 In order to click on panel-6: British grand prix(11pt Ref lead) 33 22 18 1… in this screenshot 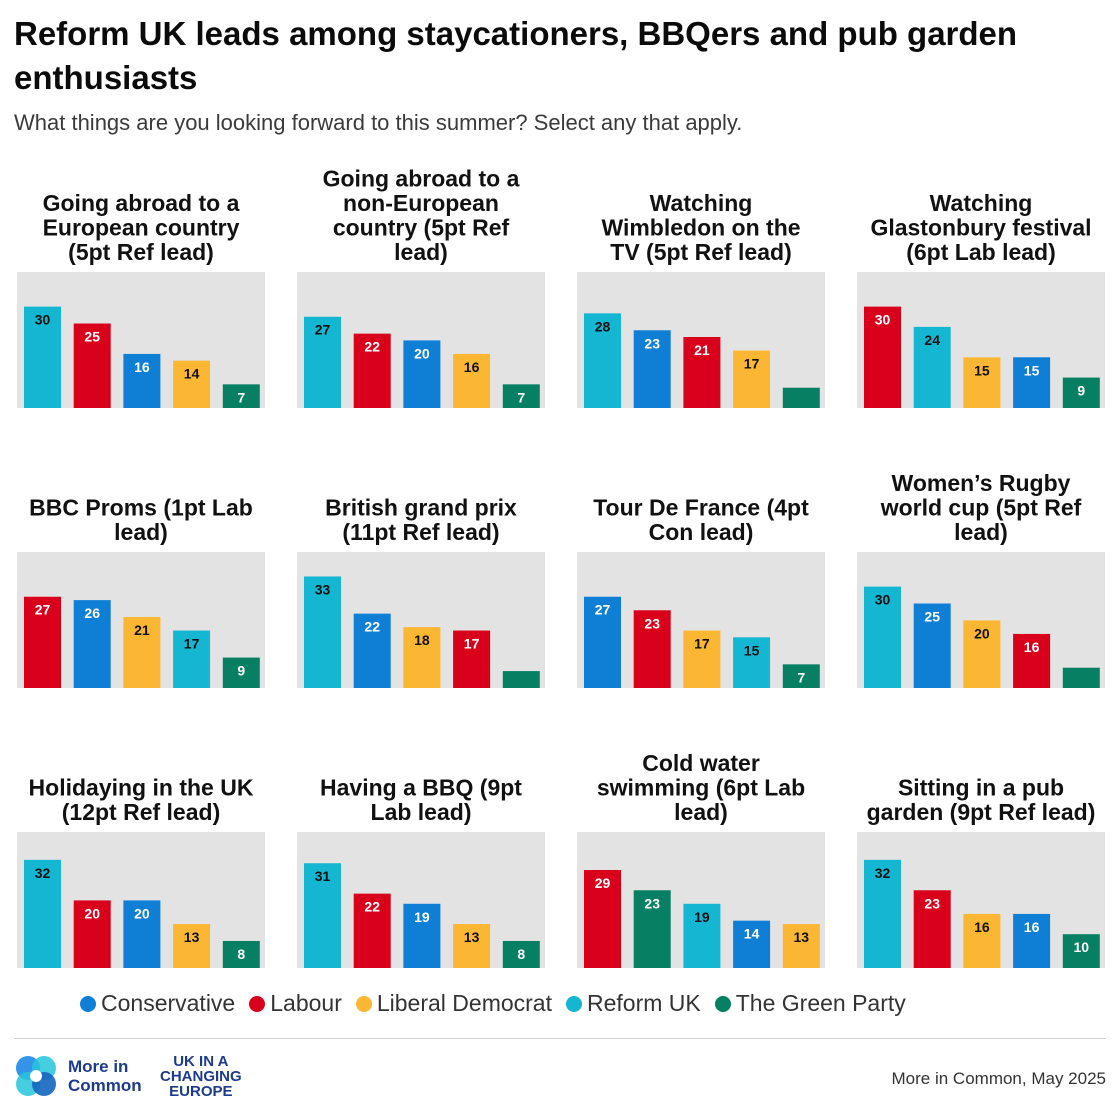, I will do `click(421, 591)`.